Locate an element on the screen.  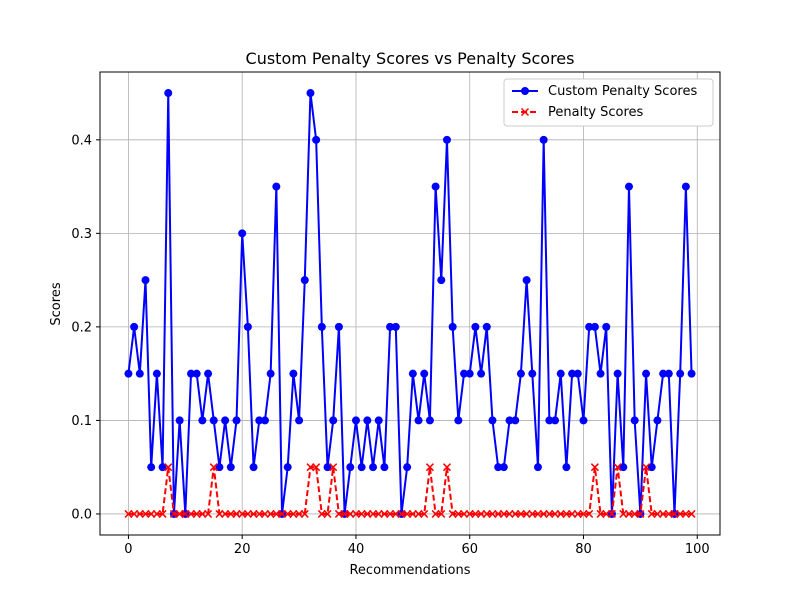
x-tick-label: 20 is located at coordinates (242, 549).